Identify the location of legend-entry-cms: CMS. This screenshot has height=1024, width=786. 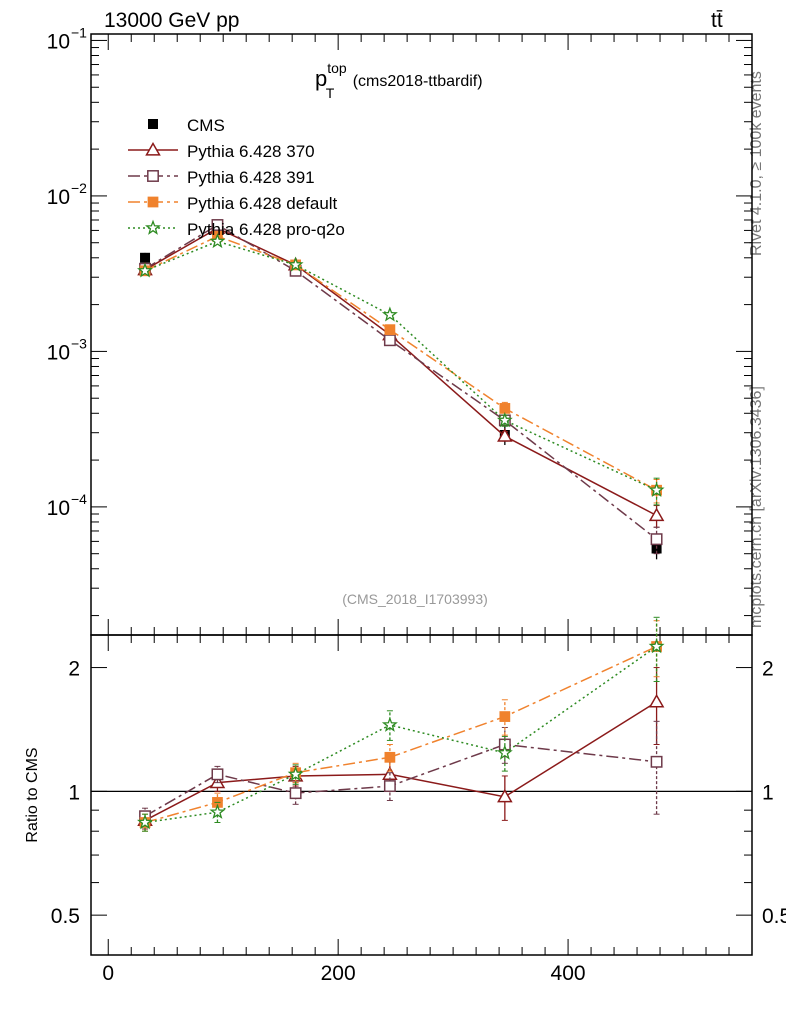
(186, 125).